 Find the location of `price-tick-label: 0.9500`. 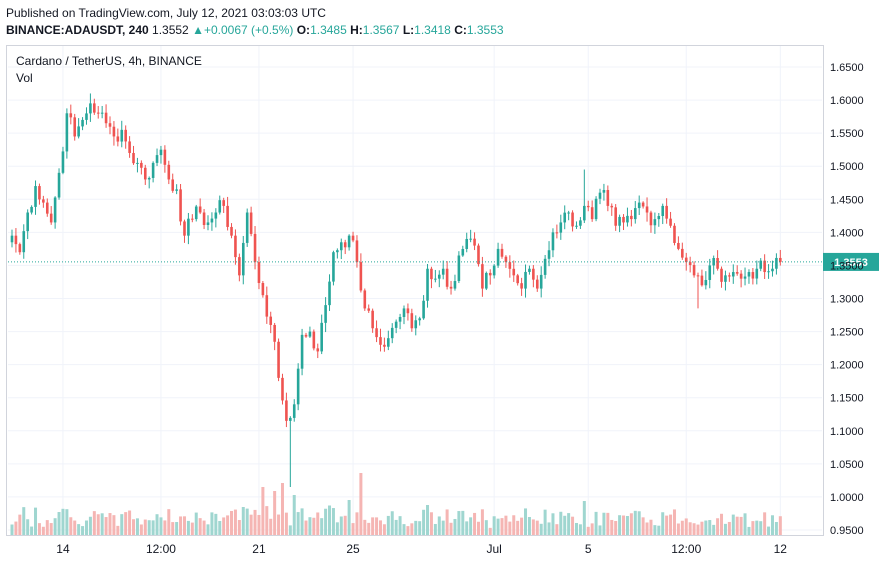

price-tick-label: 0.9500 is located at coordinates (847, 531).